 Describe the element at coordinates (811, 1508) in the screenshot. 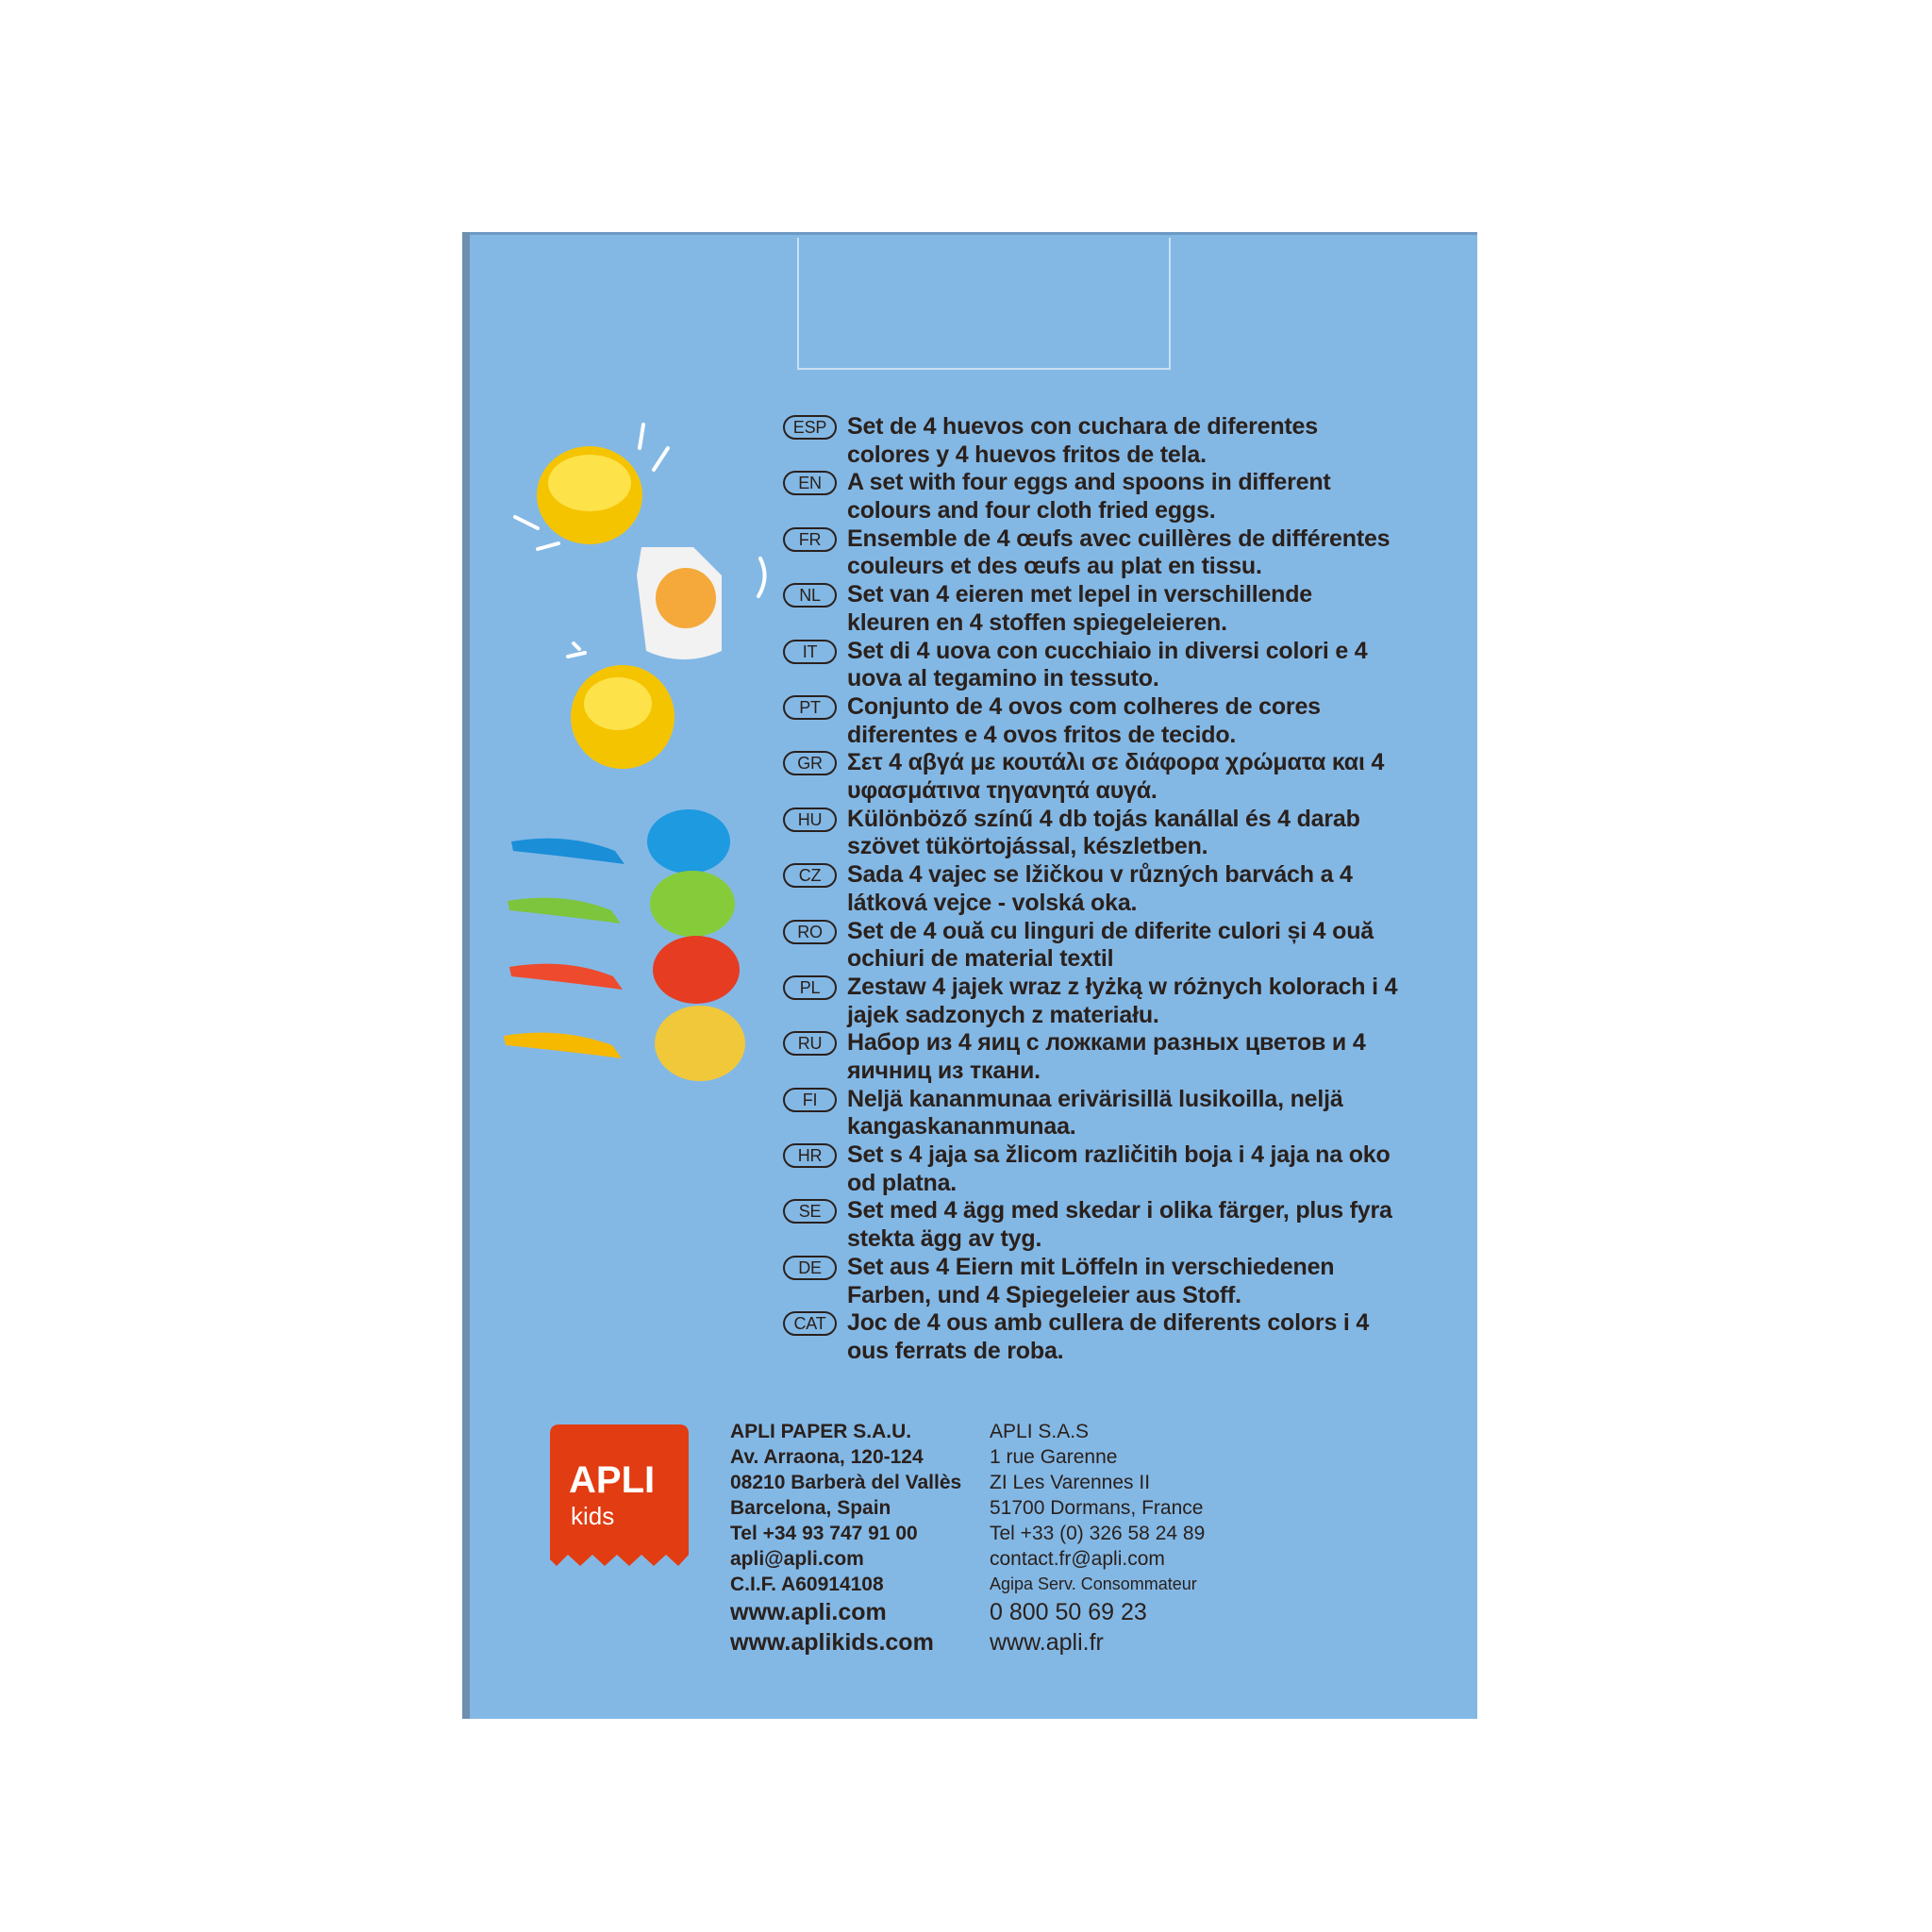

I see `address-line: Barcelona, Spain` at that location.